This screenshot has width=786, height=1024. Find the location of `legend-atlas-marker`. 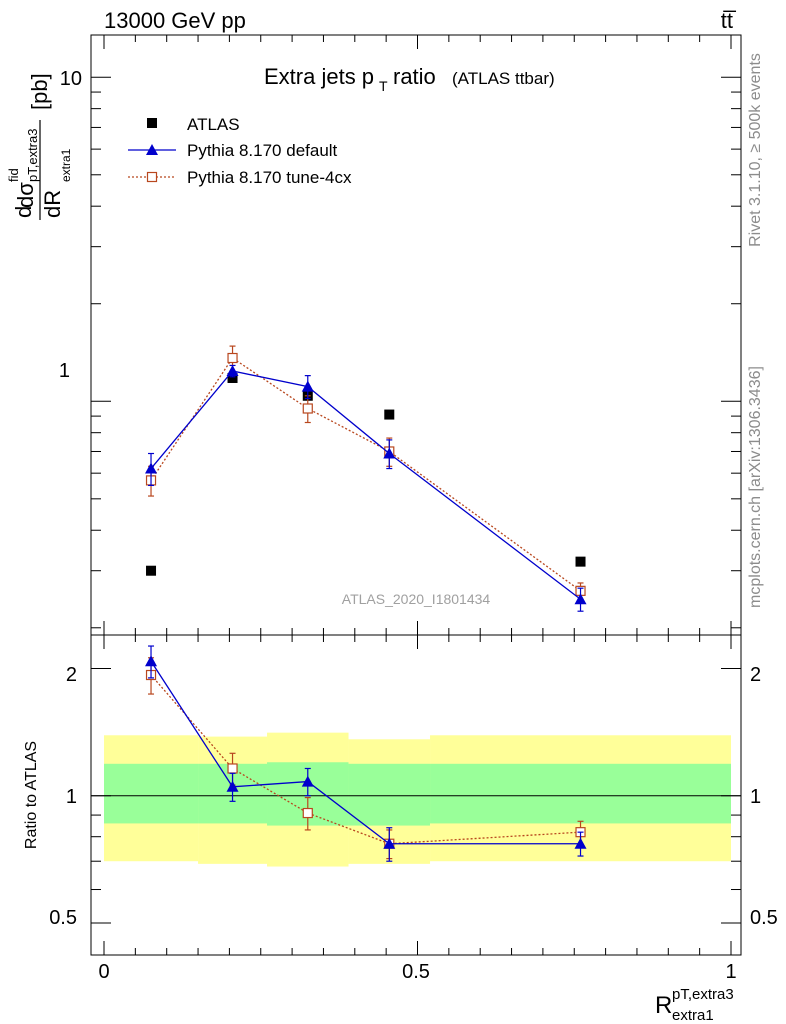

legend-atlas-marker is located at coordinates (152, 123).